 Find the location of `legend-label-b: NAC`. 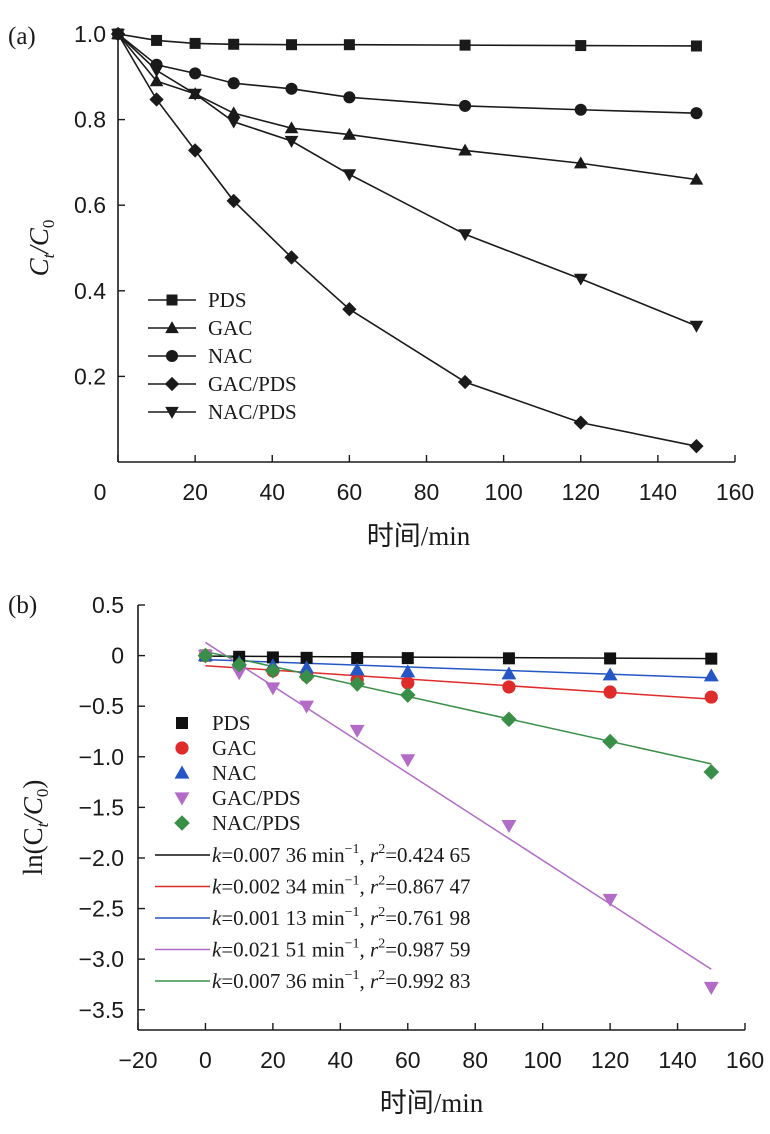

legend-label-b: NAC is located at coordinates (234, 773).